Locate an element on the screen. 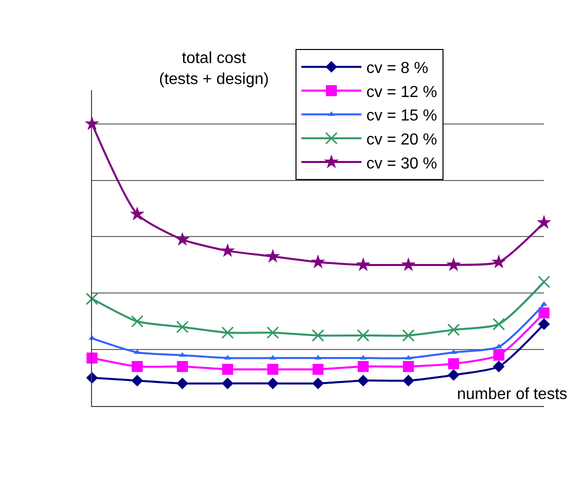  legend-label: cv = 8 % is located at coordinates (397, 69).